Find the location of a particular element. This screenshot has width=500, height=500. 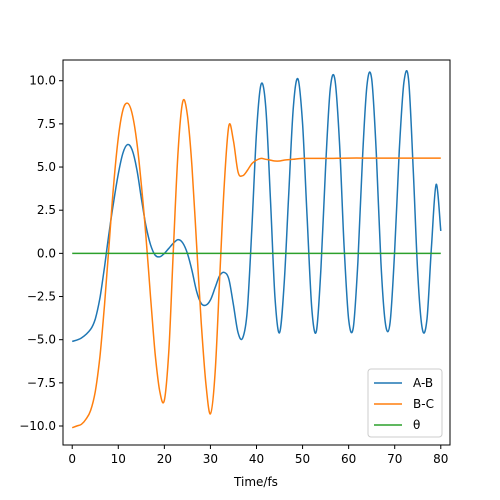

x-tick-label: 70 is located at coordinates (394, 459).